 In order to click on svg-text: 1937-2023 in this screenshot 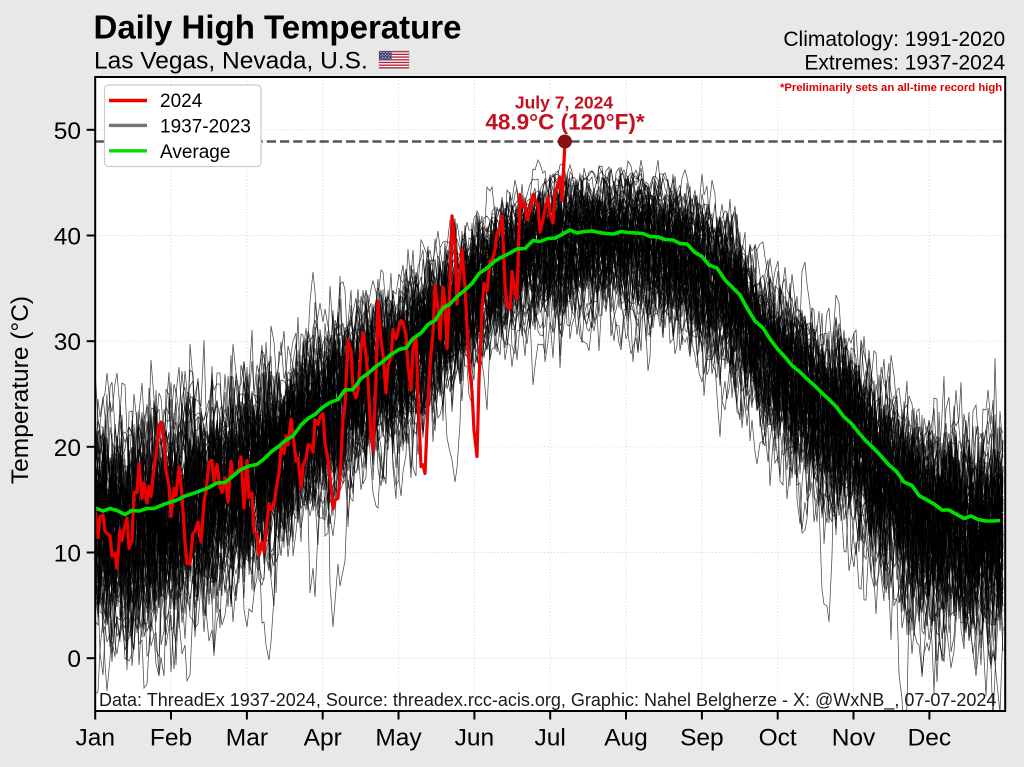, I will do `click(205, 127)`.